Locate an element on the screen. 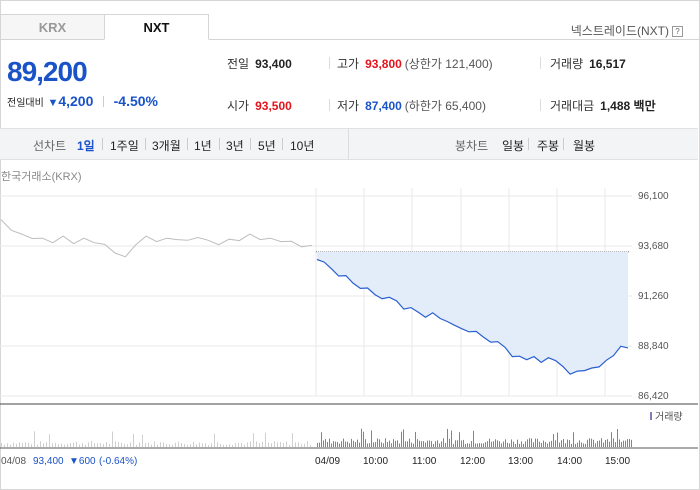 The height and width of the screenshot is (490, 700). y-tick-label: 96,100 is located at coordinates (653, 196).